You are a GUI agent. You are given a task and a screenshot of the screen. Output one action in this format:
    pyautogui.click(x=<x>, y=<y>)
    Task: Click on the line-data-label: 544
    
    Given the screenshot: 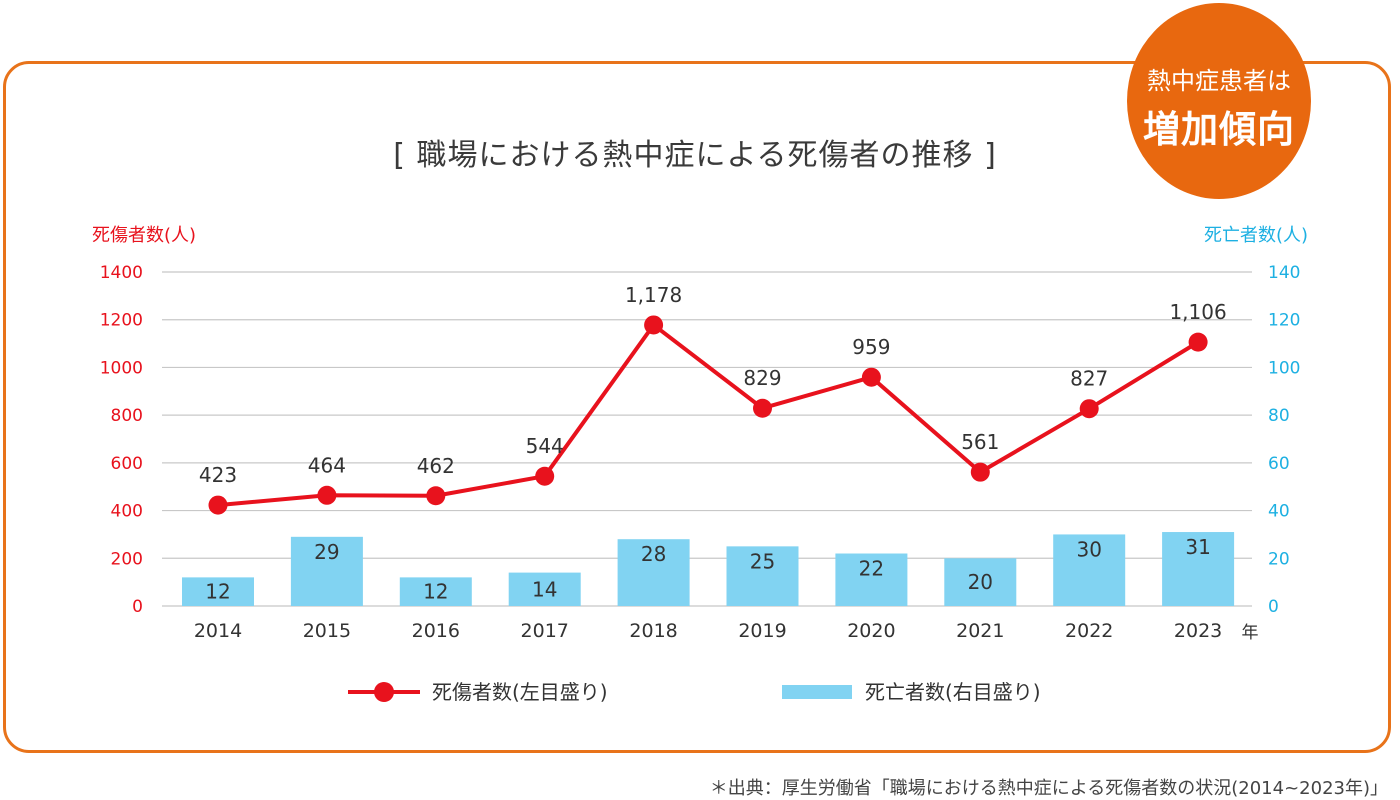 What is the action you would take?
    pyautogui.click(x=545, y=446)
    